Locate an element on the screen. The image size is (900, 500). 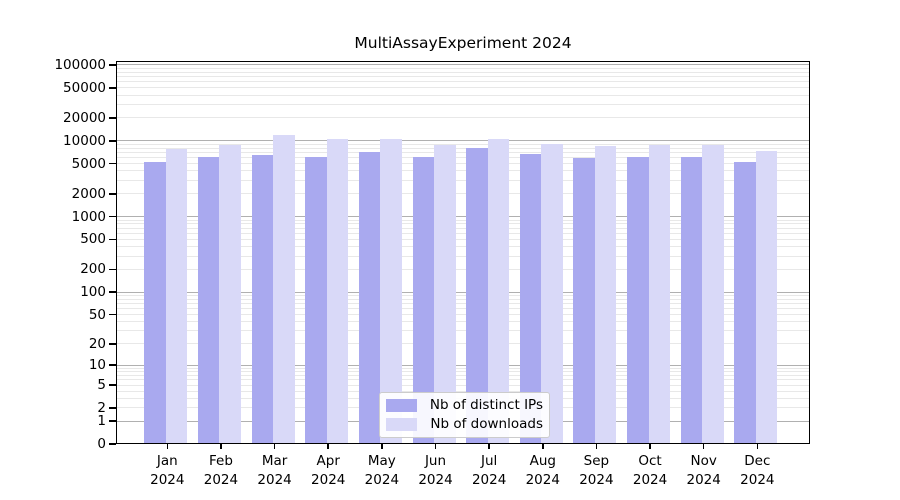
bar-downloads-jan is located at coordinates (176, 296).